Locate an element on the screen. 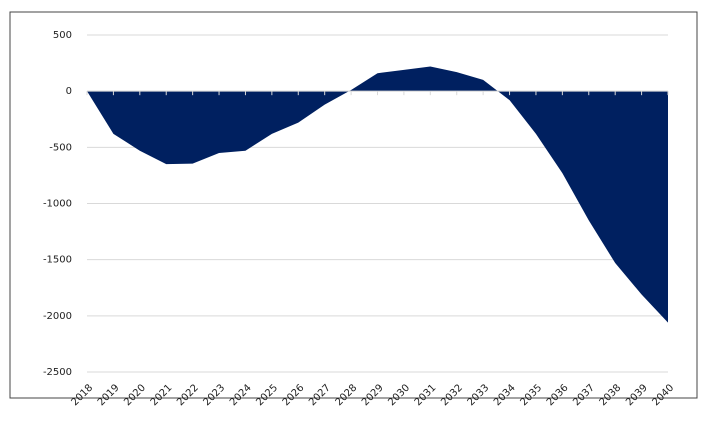 The width and height of the screenshot is (714, 425). x-tick-label: 2036 is located at coordinates (558, 395).